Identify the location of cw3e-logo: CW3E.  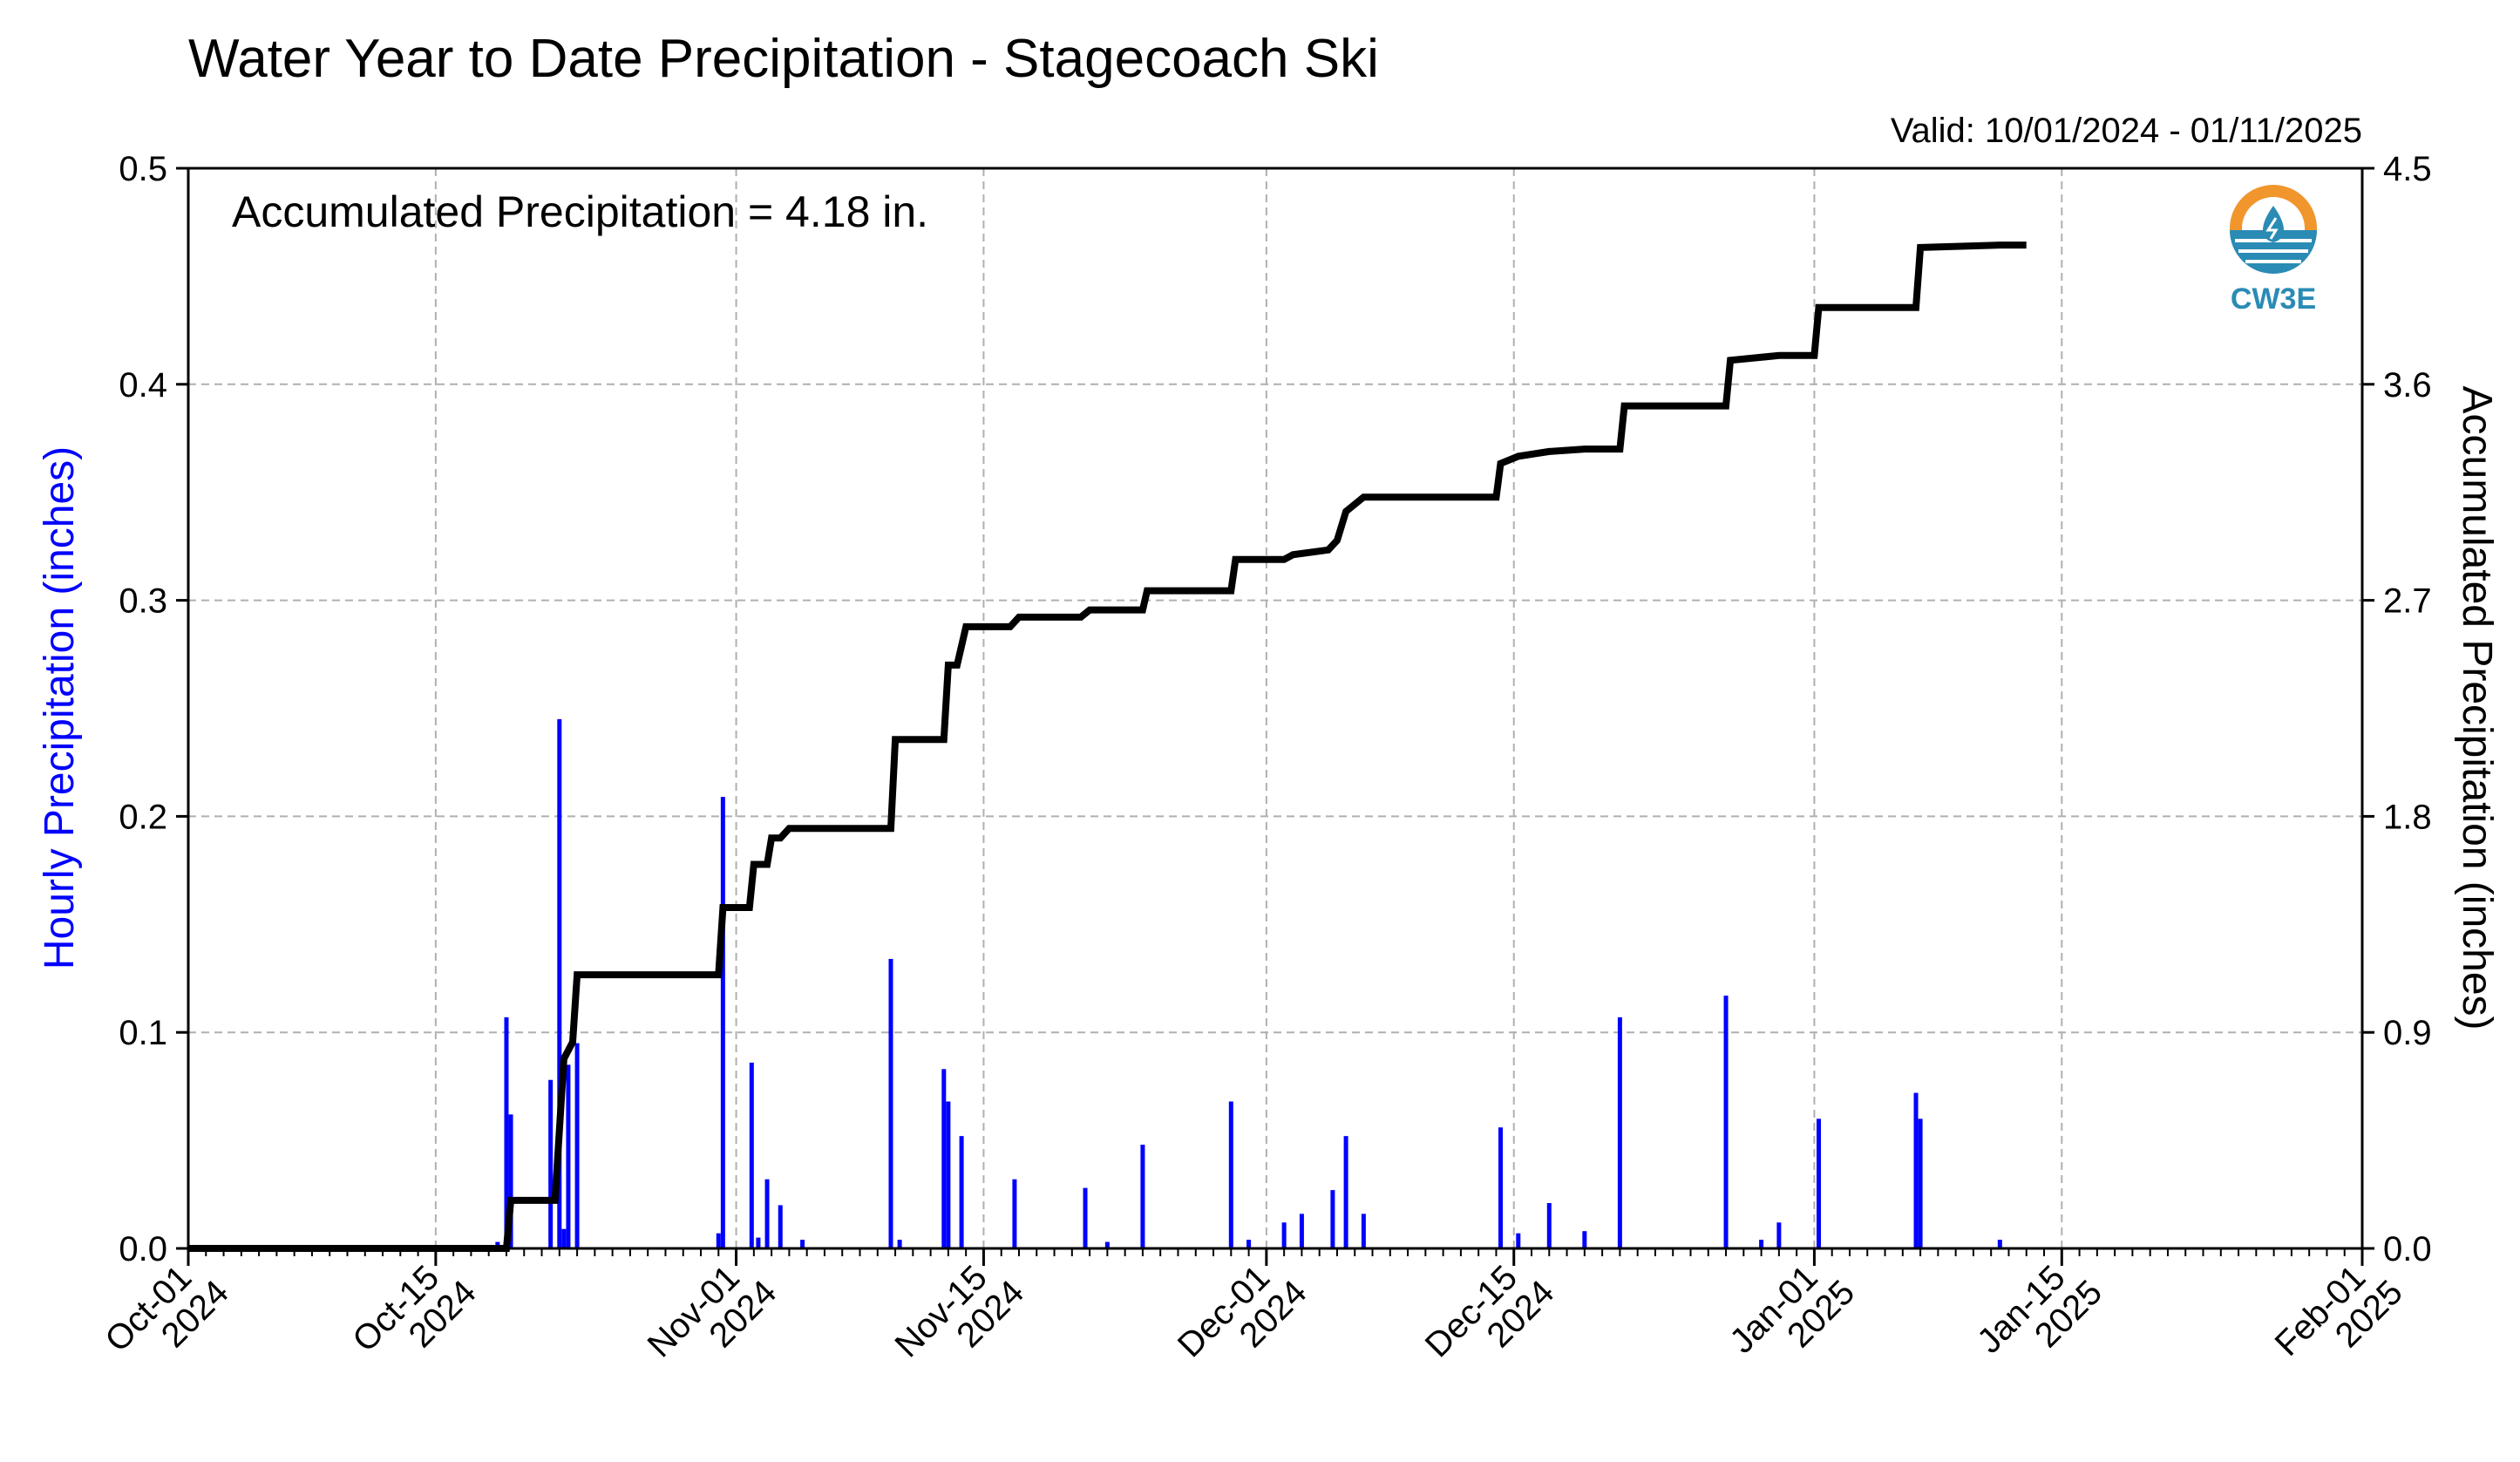
(2273, 250).